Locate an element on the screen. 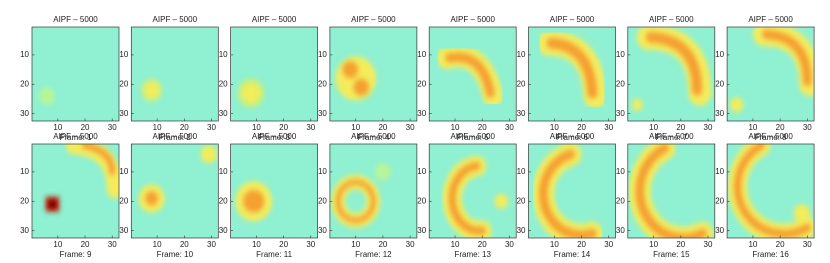 The height and width of the screenshot is (263, 830). x-axis-label: Frame: 15 is located at coordinates (671, 254).